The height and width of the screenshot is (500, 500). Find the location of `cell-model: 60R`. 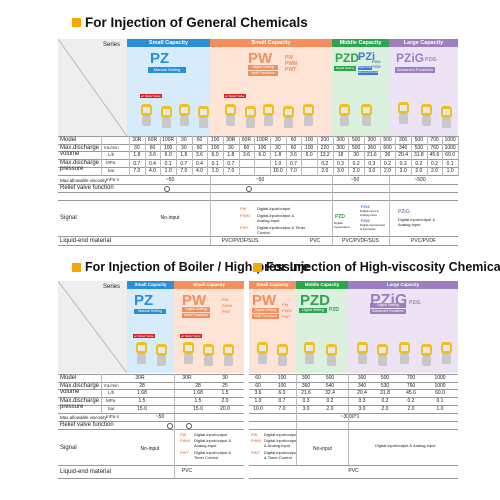

cell-model: 60R is located at coordinates (246, 140).